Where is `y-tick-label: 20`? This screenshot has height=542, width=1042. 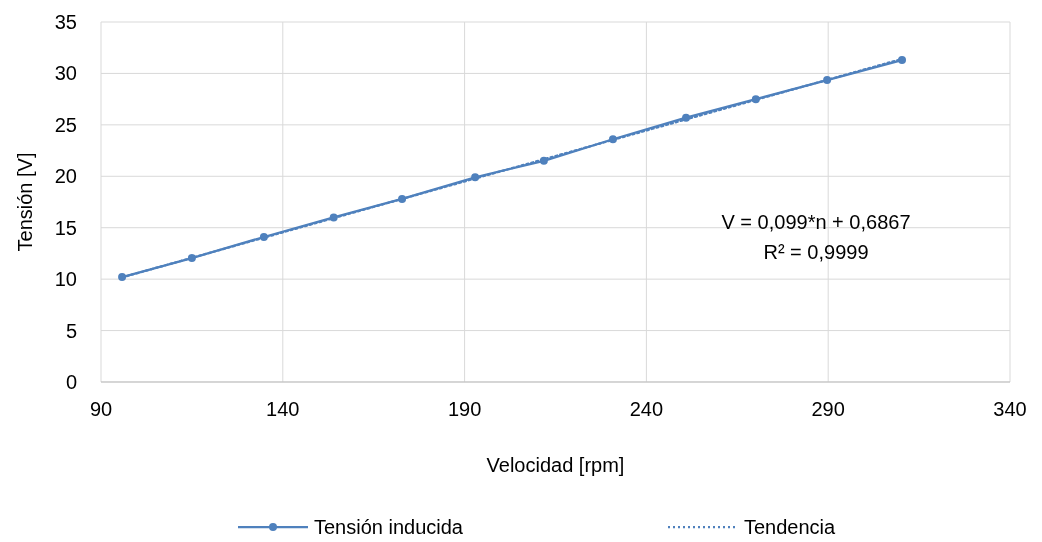 y-tick-label: 20 is located at coordinates (65, 176).